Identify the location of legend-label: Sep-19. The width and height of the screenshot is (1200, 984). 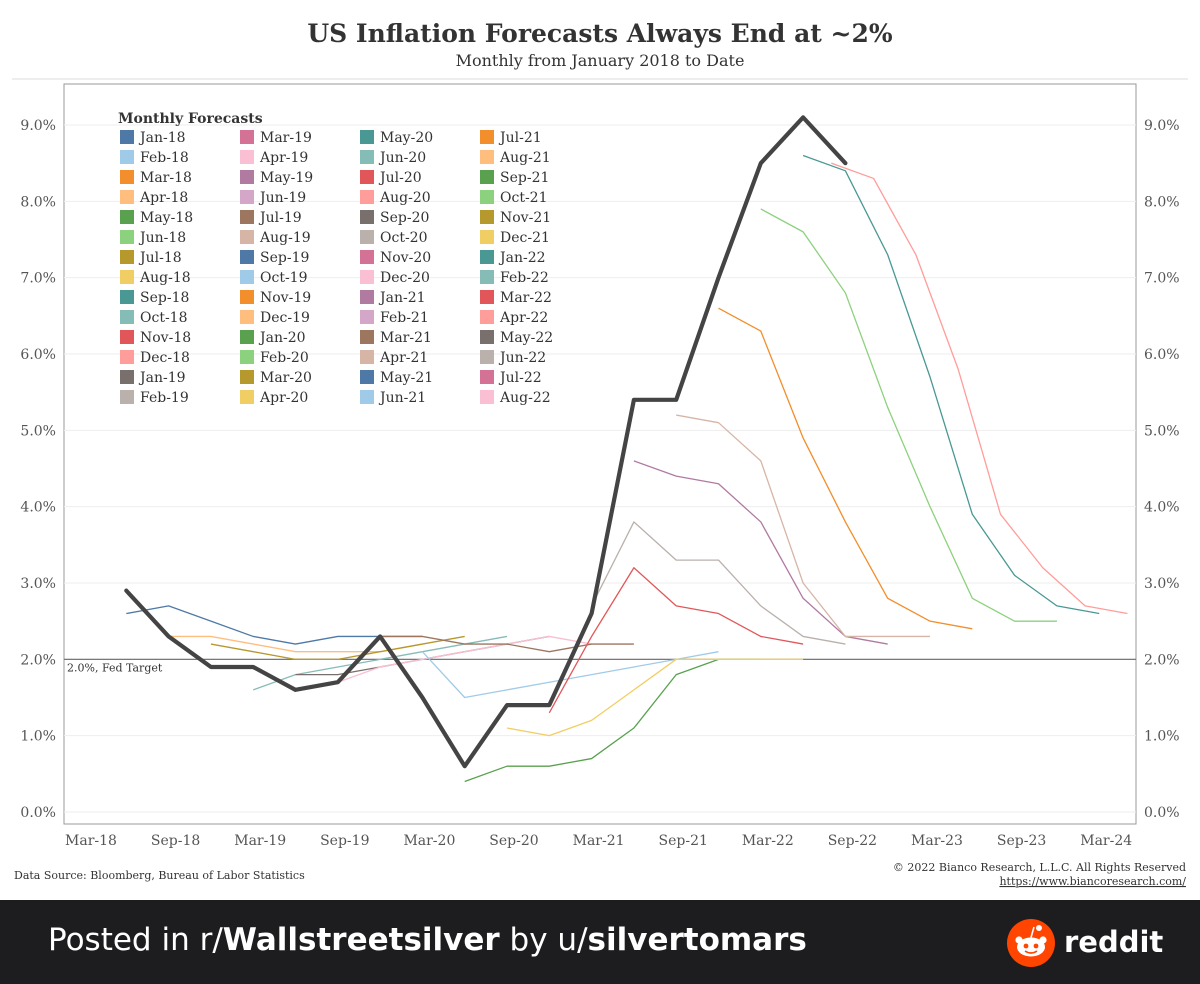
(284, 258).